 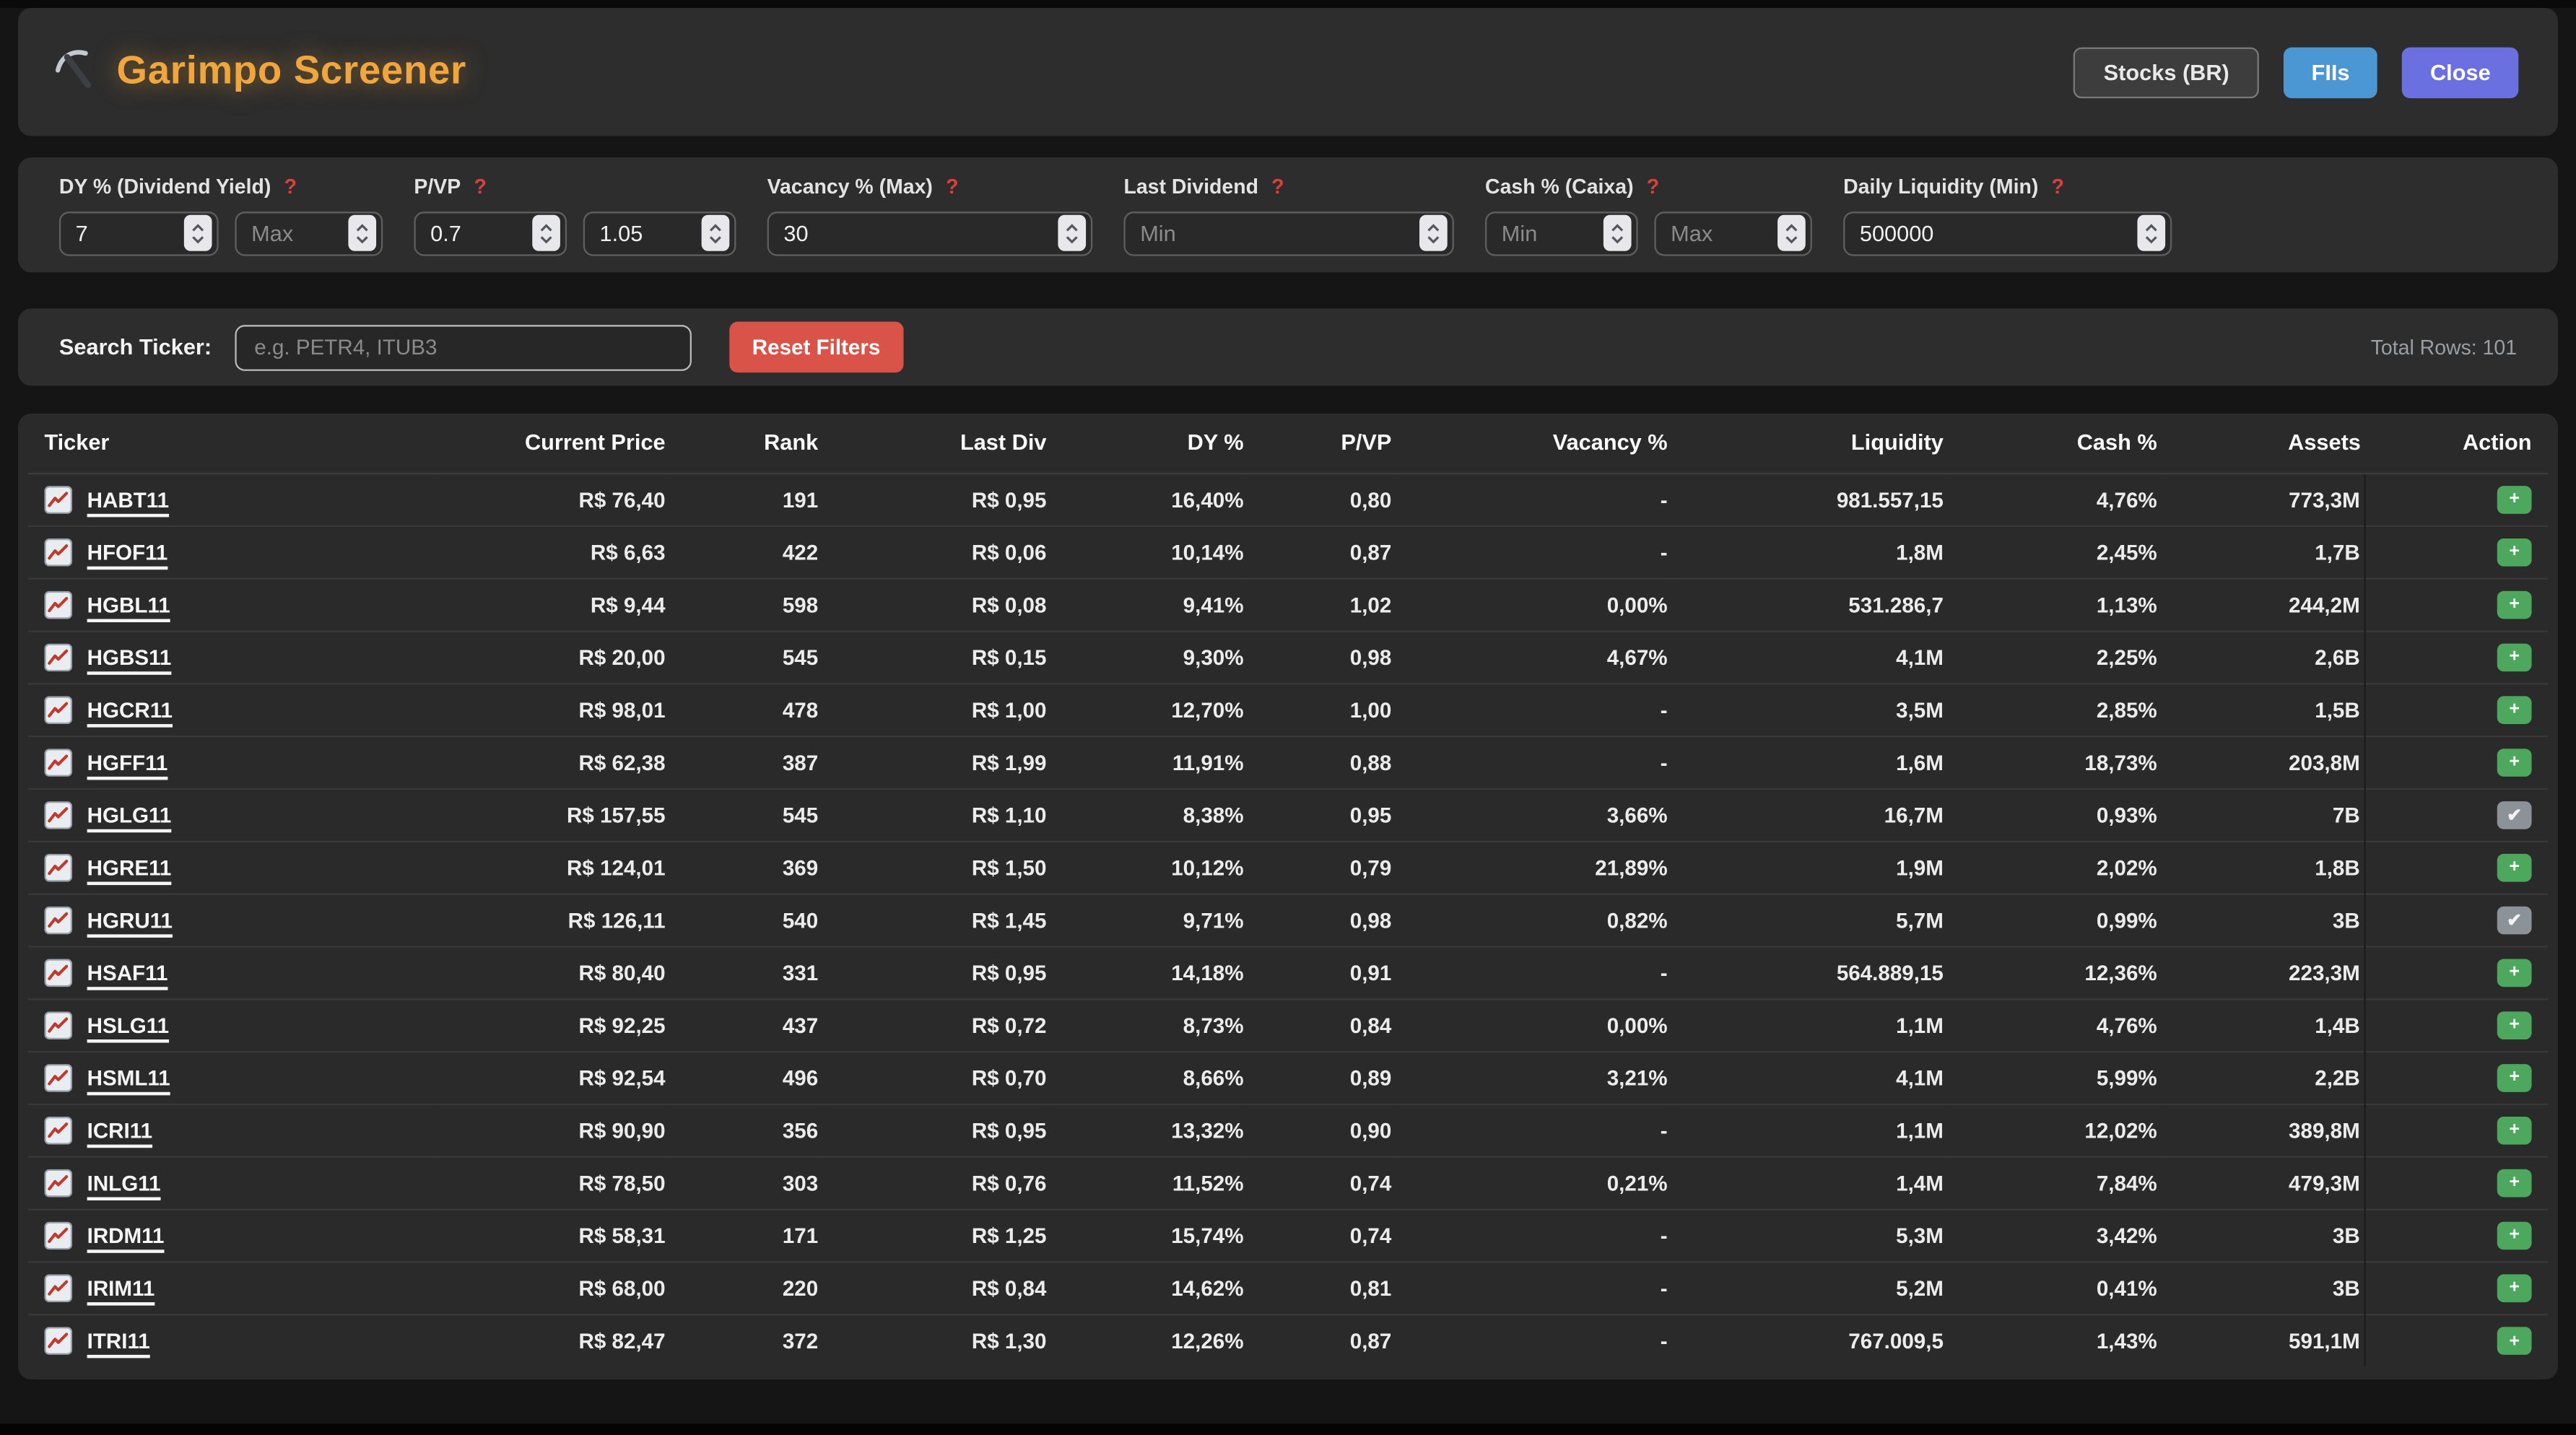 I want to click on column-header-p-vp: P/VP, so click(x=1321, y=444).